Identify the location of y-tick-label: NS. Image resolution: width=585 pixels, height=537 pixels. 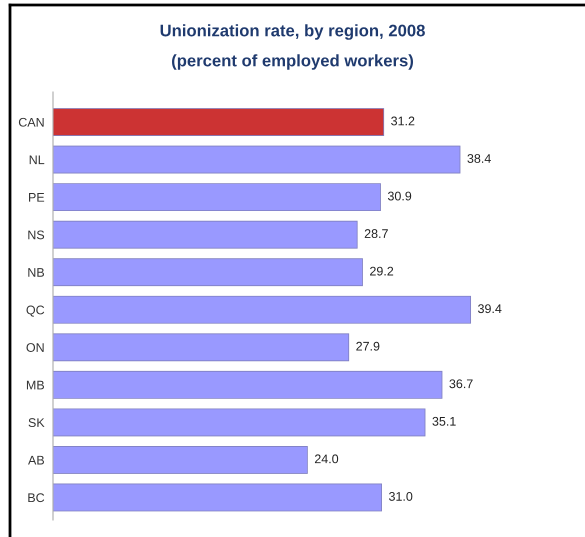
(36, 235).